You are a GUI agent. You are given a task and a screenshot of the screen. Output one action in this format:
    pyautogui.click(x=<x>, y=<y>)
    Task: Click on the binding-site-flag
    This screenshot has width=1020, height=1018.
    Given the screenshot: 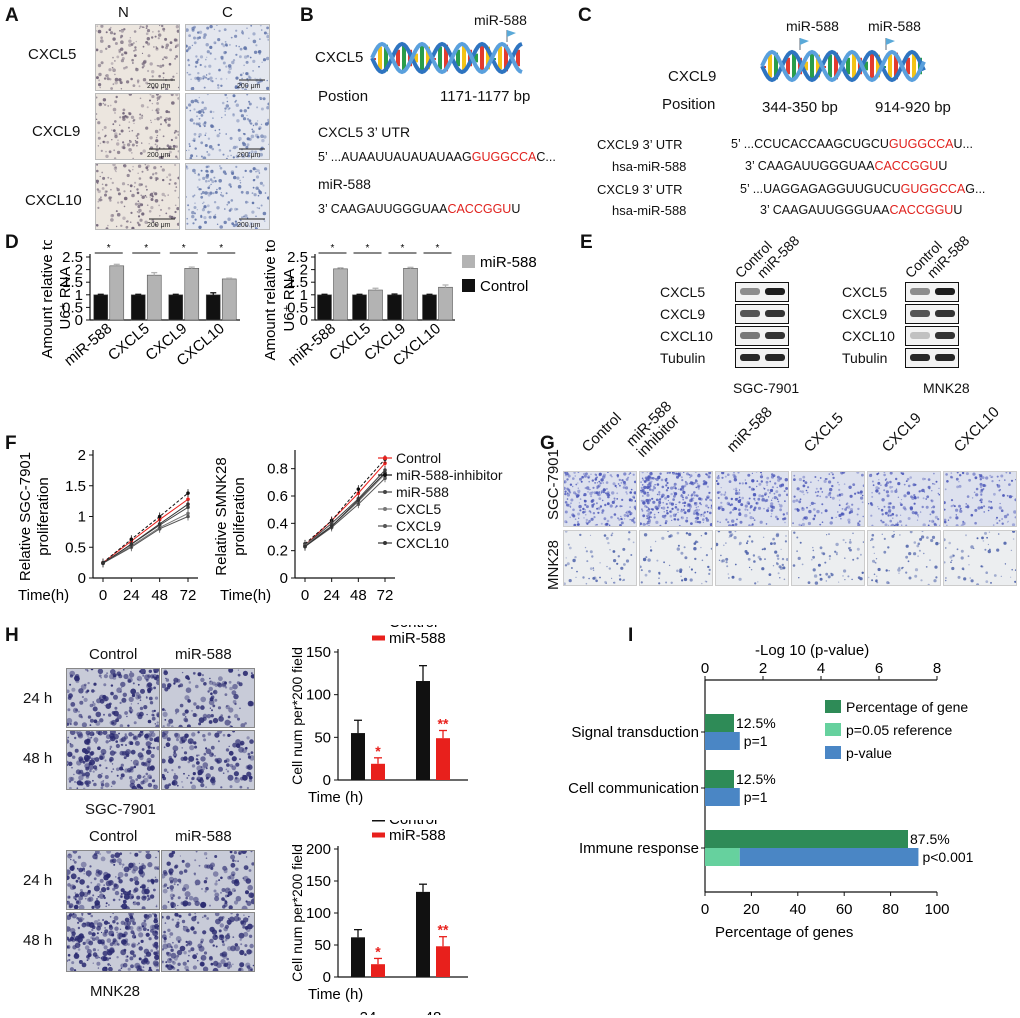 What is the action you would take?
    pyautogui.click(x=804, y=41)
    